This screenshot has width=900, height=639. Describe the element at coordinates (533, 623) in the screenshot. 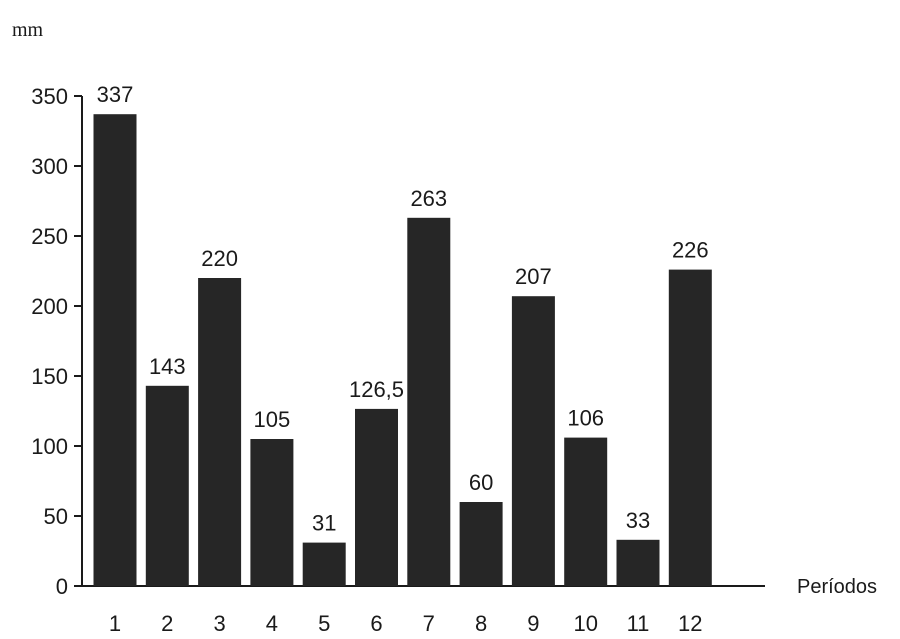

I see `x-tick-label-9: 9` at that location.